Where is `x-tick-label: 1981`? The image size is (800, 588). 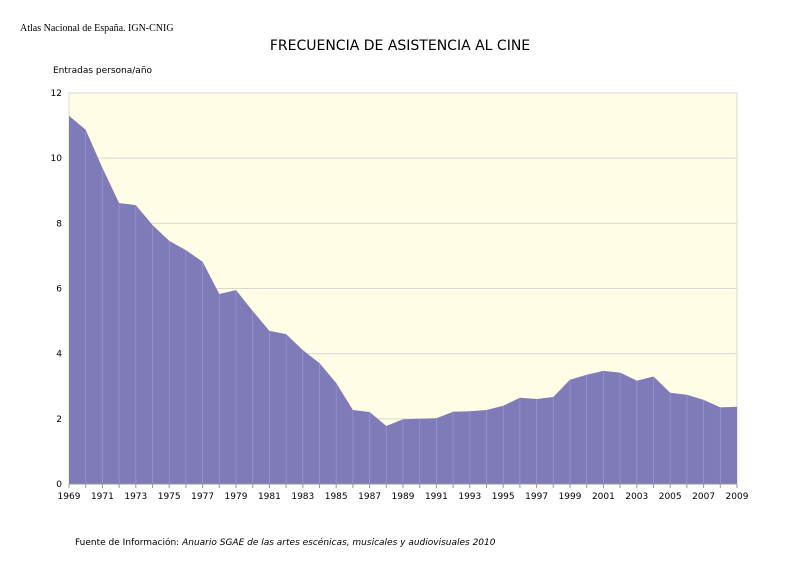 x-tick-label: 1981 is located at coordinates (269, 497).